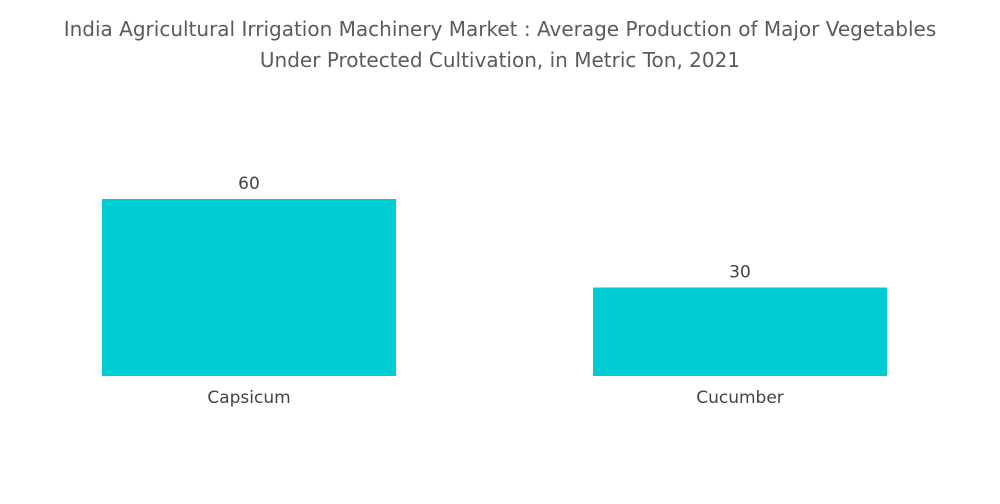  I want to click on category-label-cucumber: Cucumber, so click(740, 398).